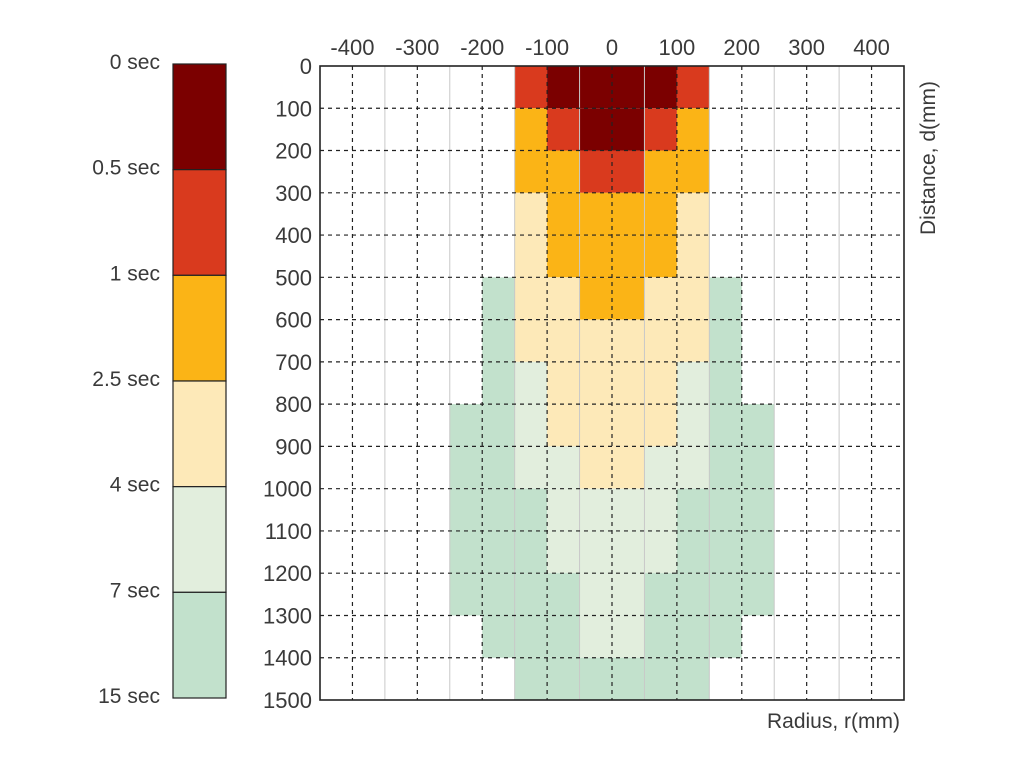  Describe the element at coordinates (293, 151) in the screenshot. I see `y-tick-label: 200` at that location.